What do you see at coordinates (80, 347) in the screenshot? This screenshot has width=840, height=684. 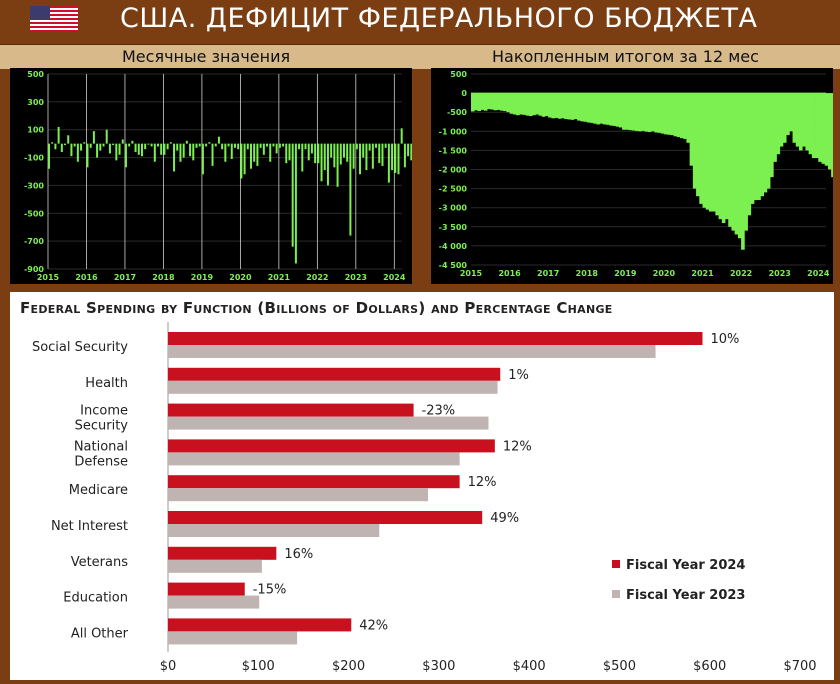 I see `category-label: Social Security` at bounding box center [80, 347].